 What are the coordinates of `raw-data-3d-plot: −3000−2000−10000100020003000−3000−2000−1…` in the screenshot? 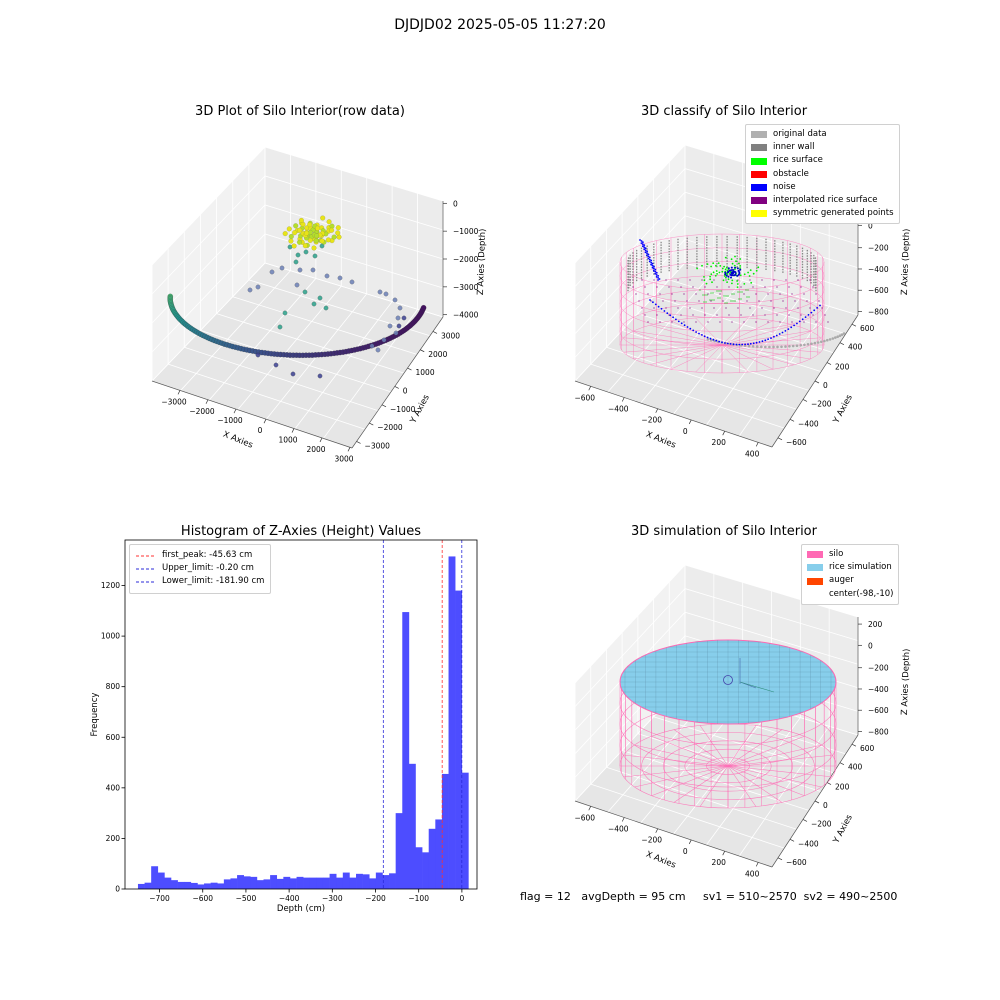 It's located at (319, 304).